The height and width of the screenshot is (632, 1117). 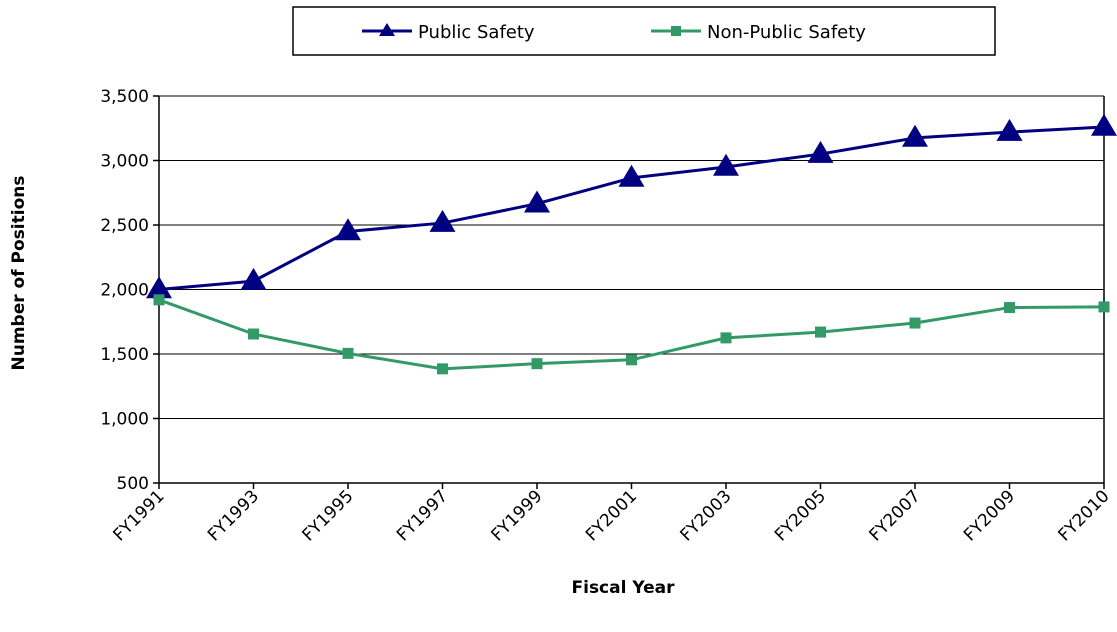 I want to click on y-tick-label: 2,000, so click(x=124, y=291).